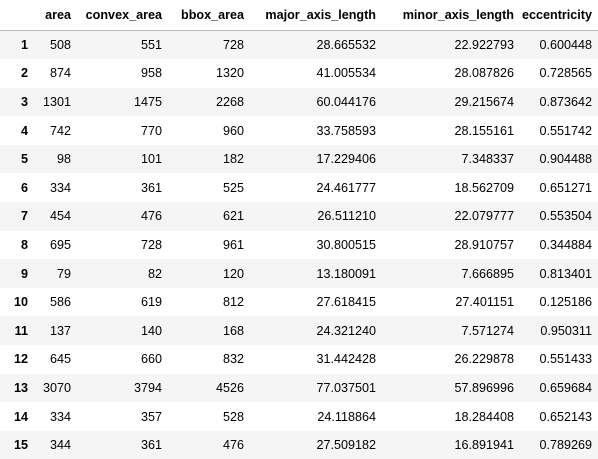 The height and width of the screenshot is (459, 598). I want to click on cell-bbox-area: 832, so click(233, 359).